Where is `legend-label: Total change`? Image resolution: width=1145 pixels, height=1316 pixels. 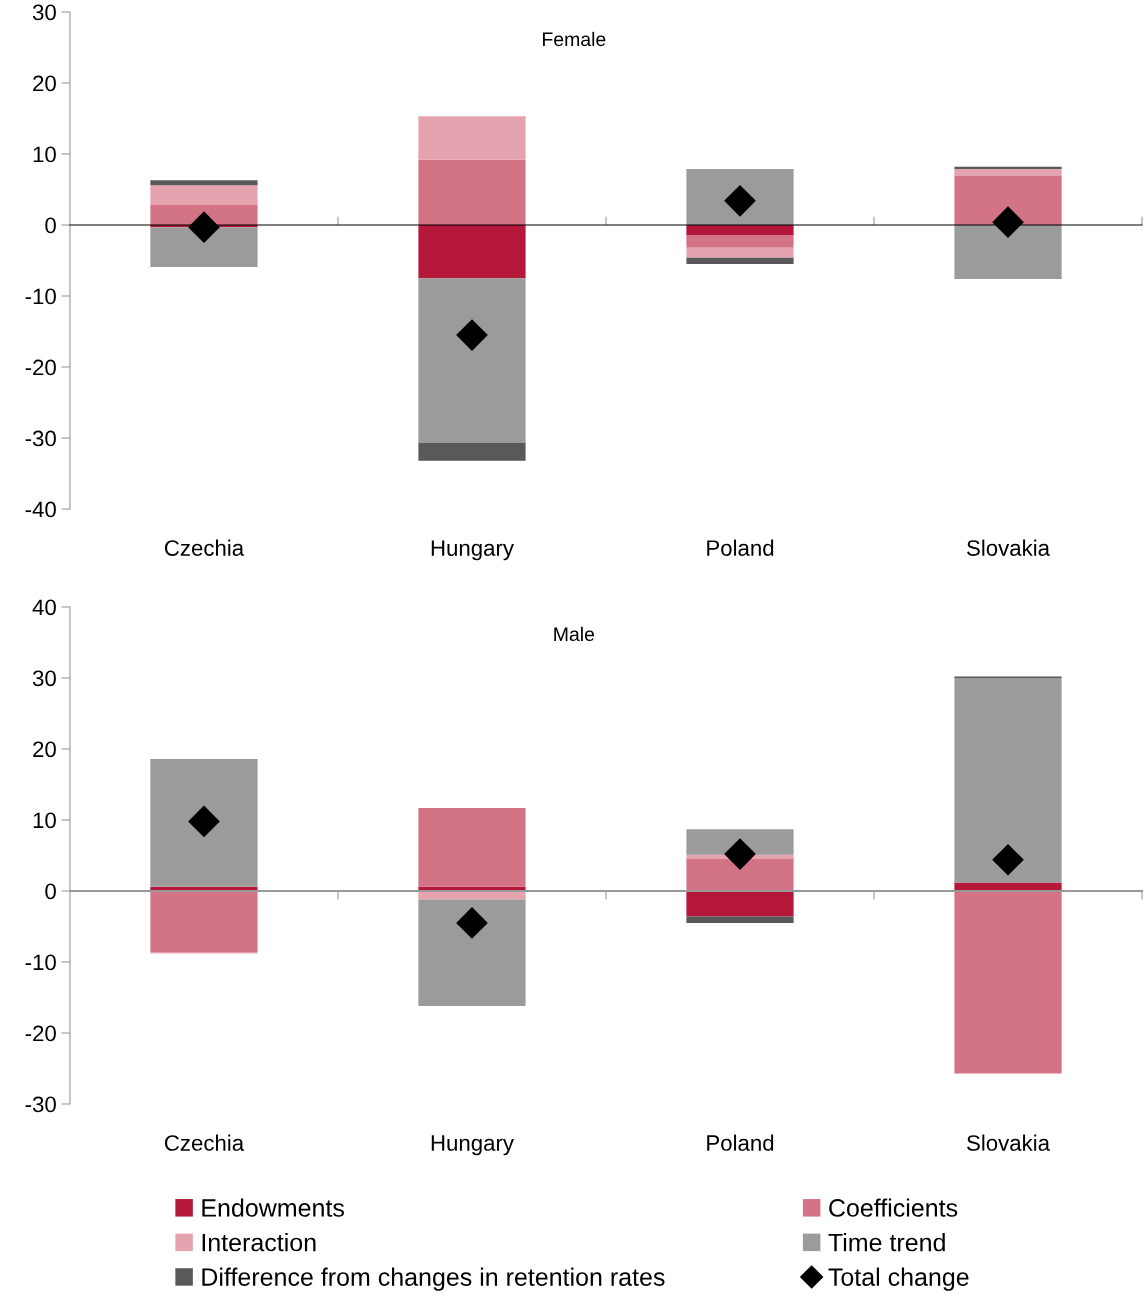 legend-label: Total change is located at coordinates (898, 1279).